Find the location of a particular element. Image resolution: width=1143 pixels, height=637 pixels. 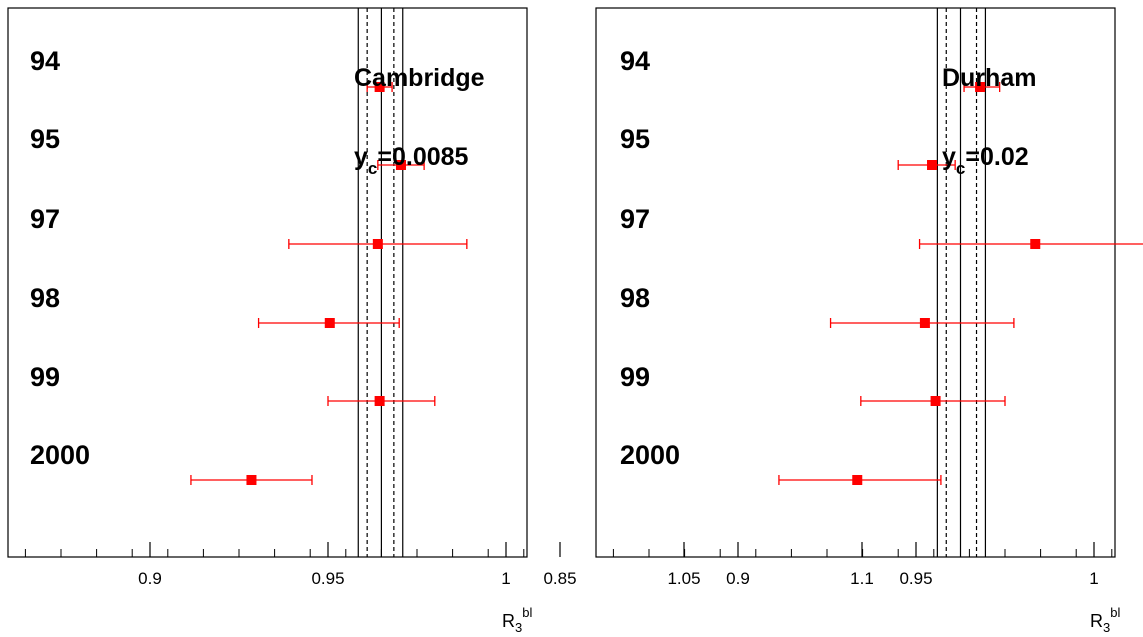

ycut-label: yc=0.02 is located at coordinates (985, 160).